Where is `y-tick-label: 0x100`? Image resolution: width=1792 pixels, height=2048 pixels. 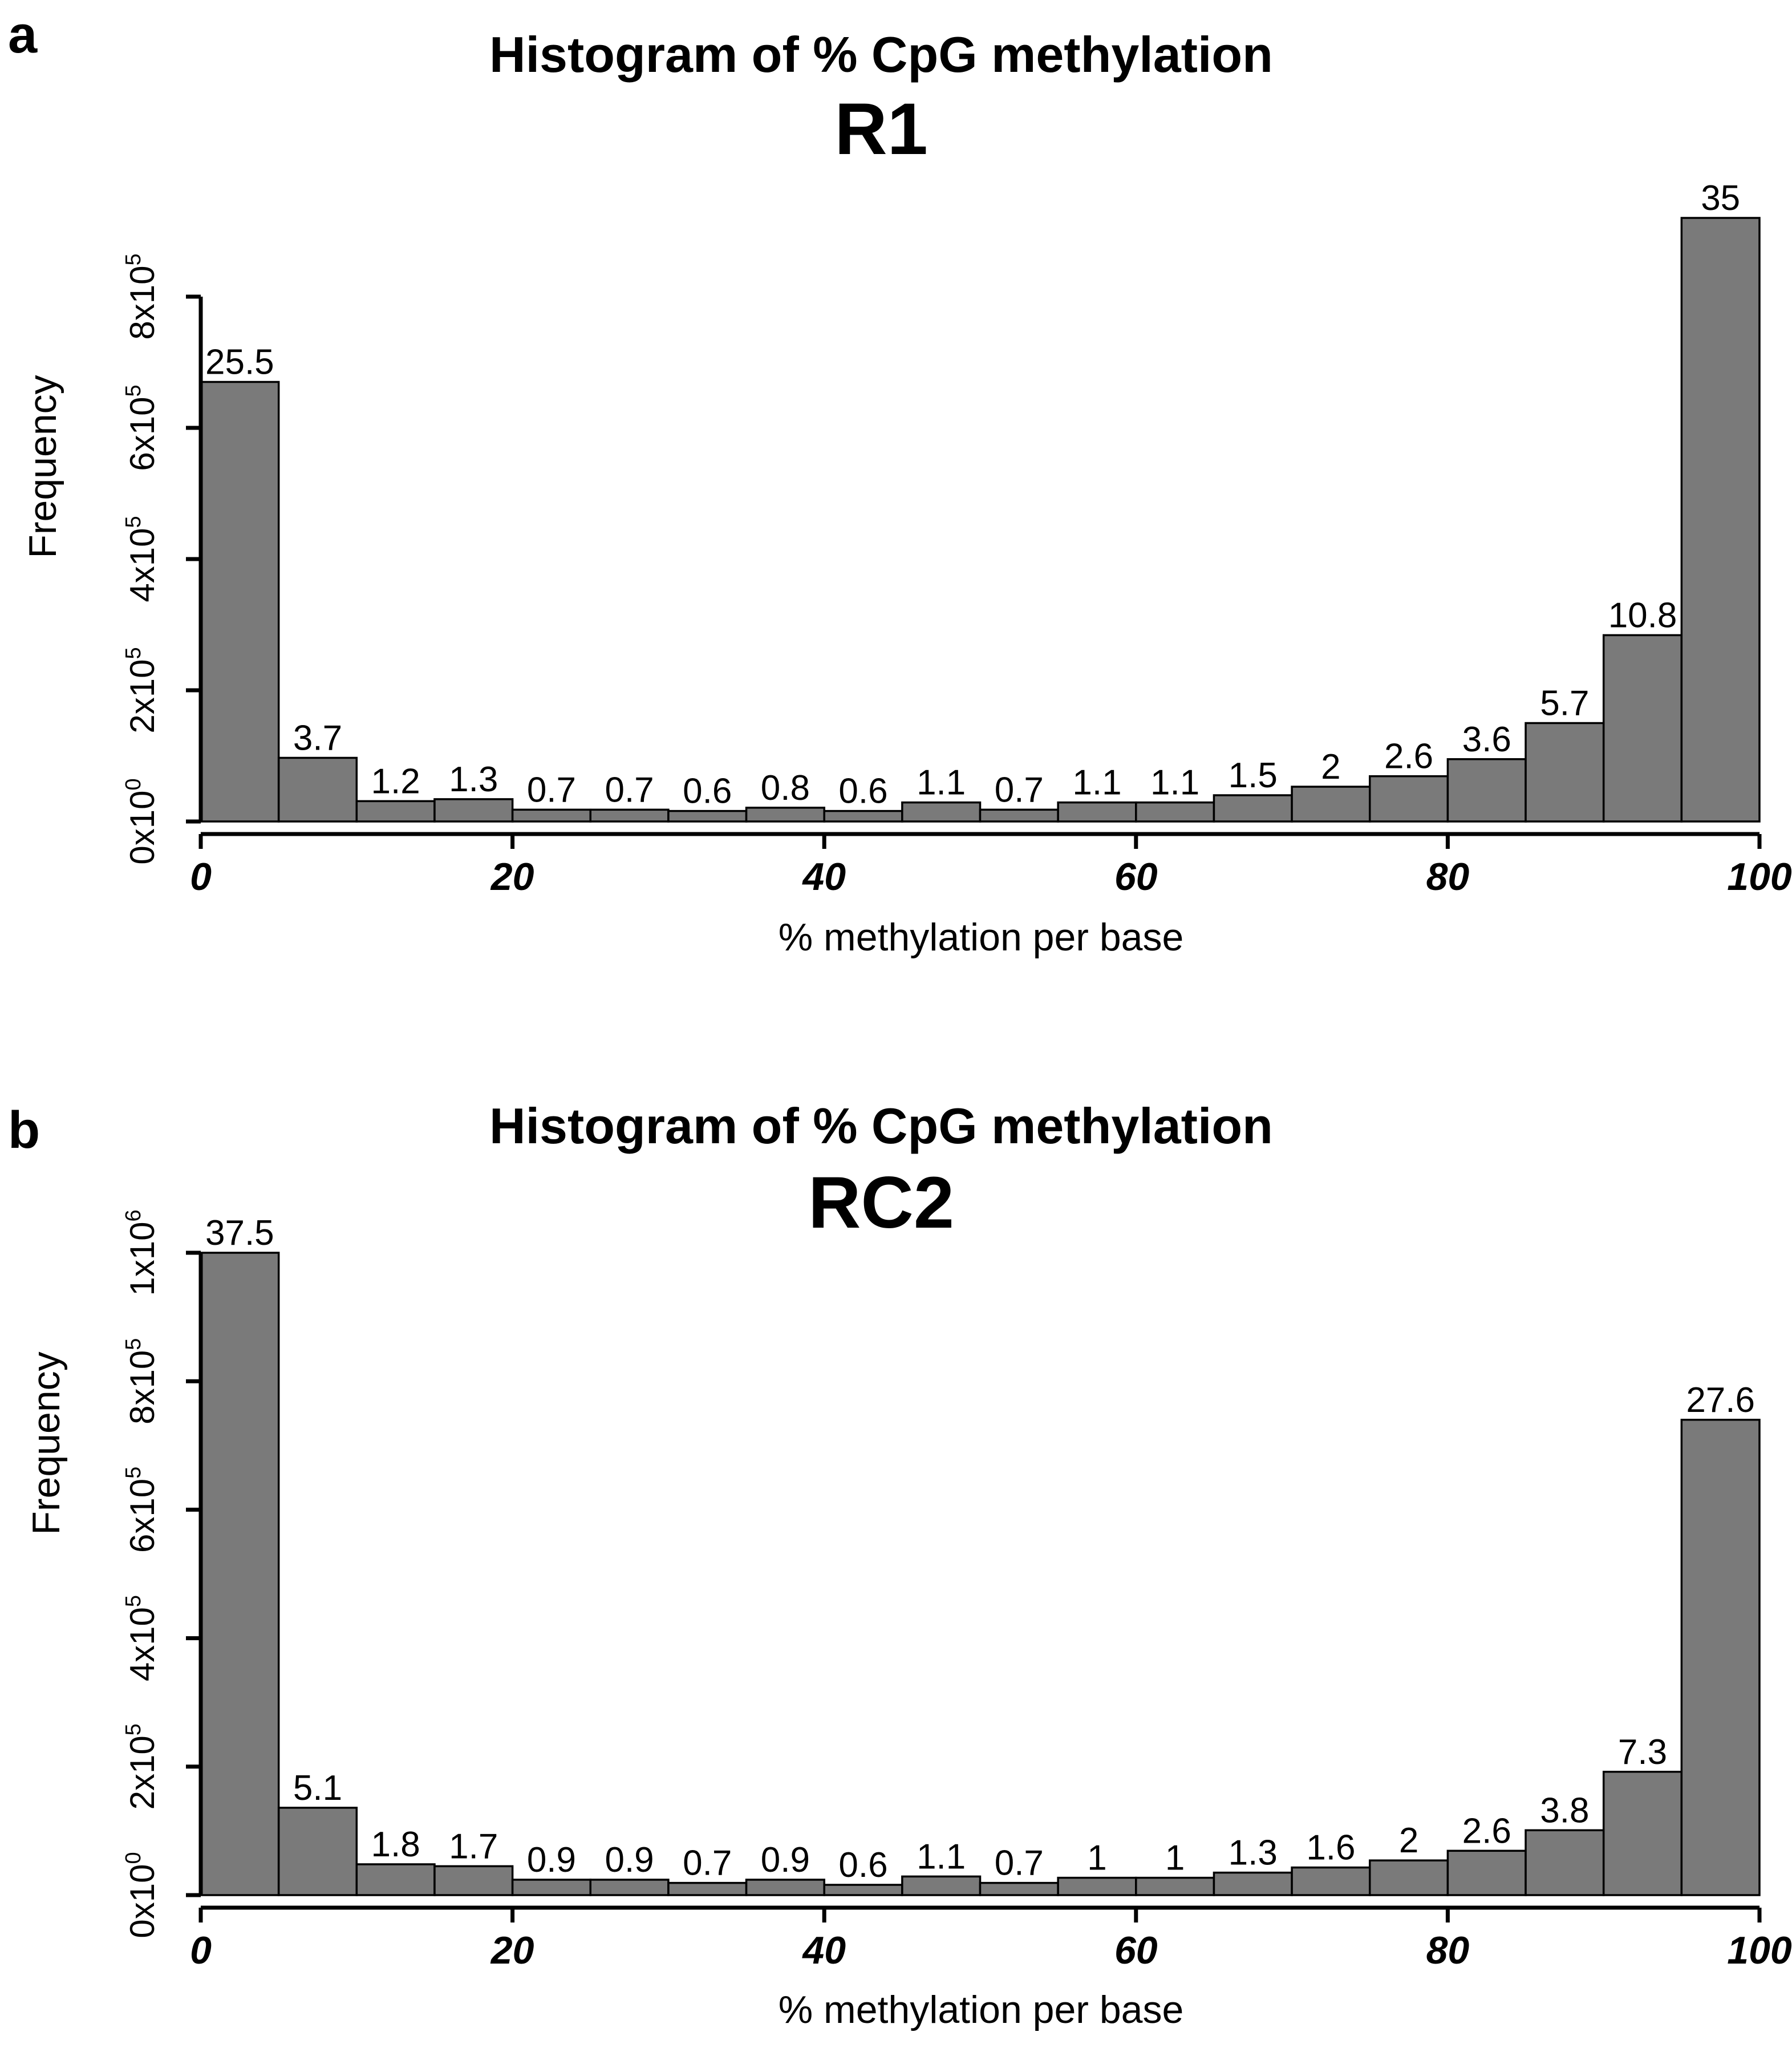
y-tick-label: 0x100 is located at coordinates (141, 1895).